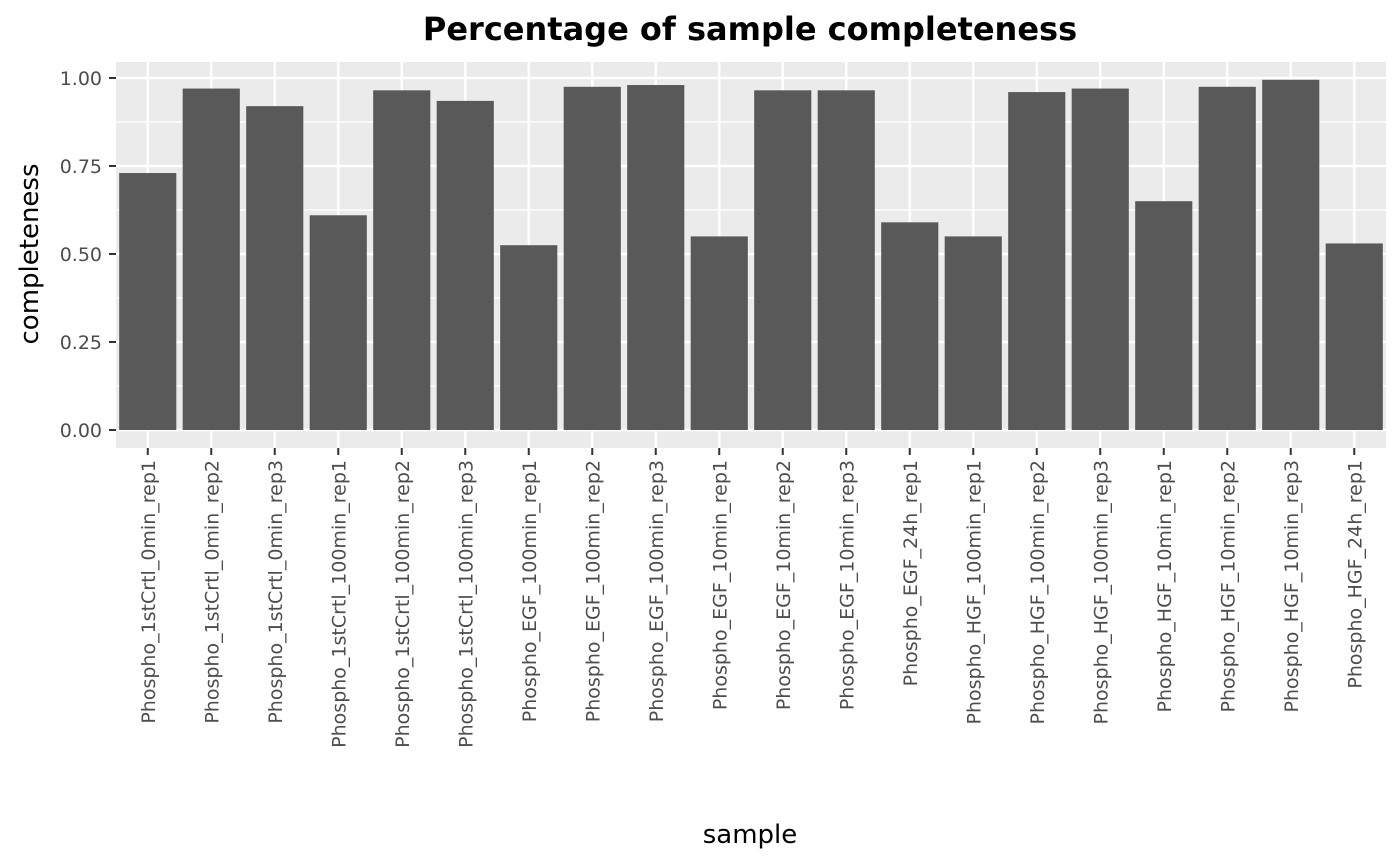  I want to click on x-tick-label: Phospho_1stCrtl_0min_rep1, so click(149, 592).